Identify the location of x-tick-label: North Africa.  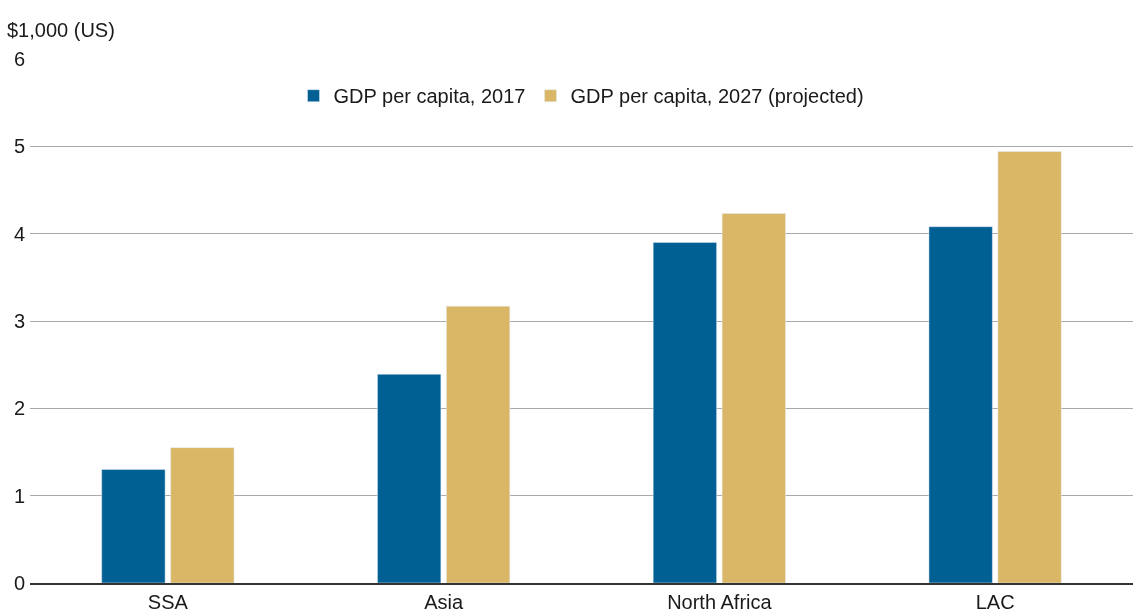
(720, 601).